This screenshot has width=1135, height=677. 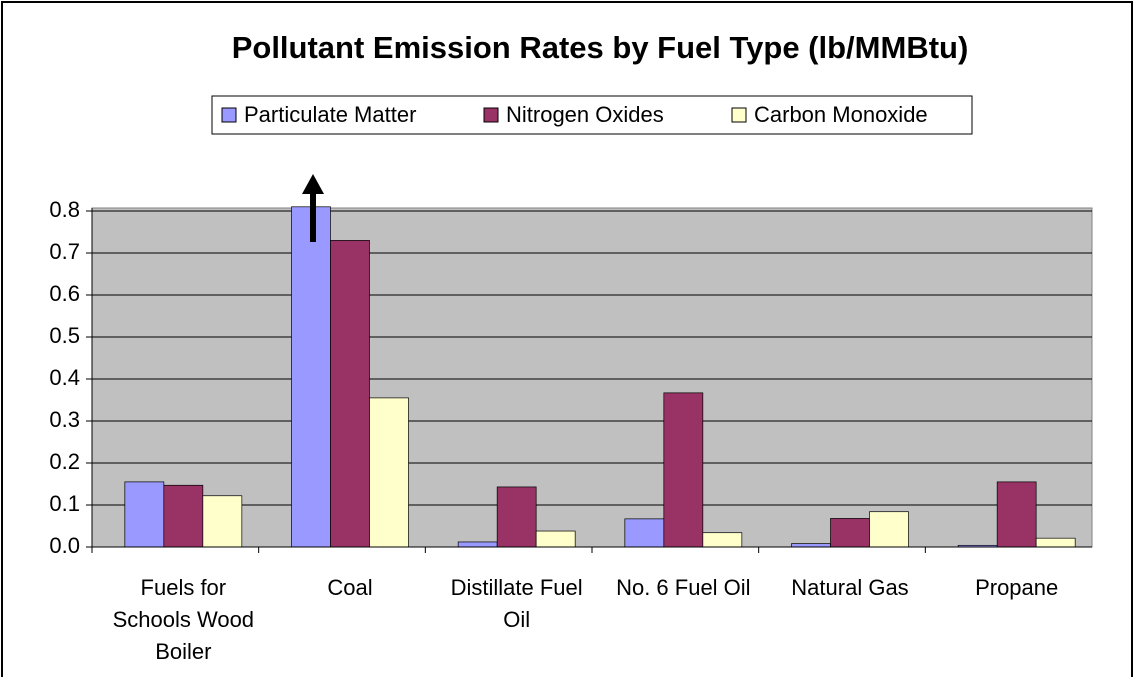 What do you see at coordinates (1017, 587) in the screenshot?
I see `x-tick-label: Propane` at bounding box center [1017, 587].